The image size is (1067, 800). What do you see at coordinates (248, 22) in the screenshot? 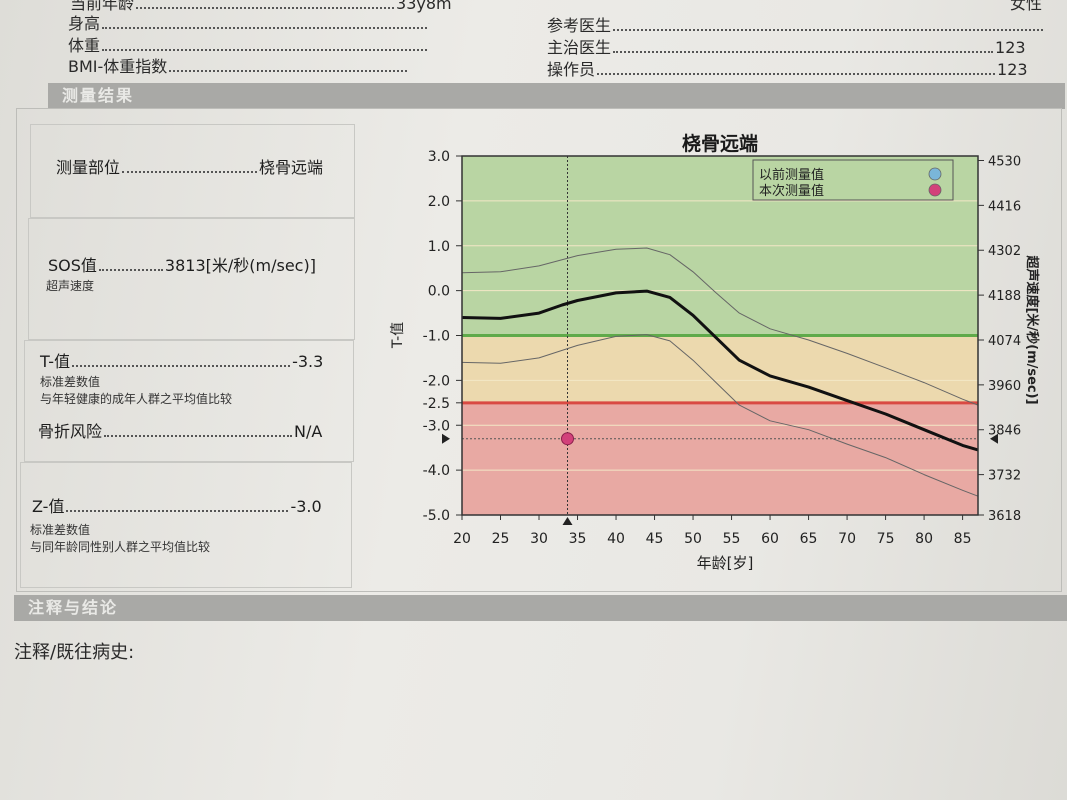
I see `height-row: 身高` at bounding box center [248, 22].